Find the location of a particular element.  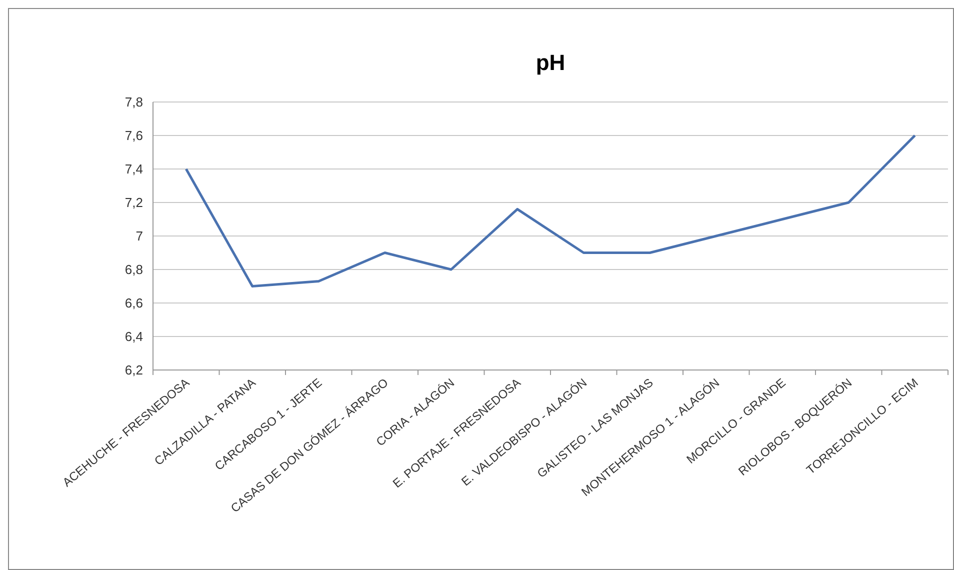

chart-title: pH is located at coordinates (551, 62).